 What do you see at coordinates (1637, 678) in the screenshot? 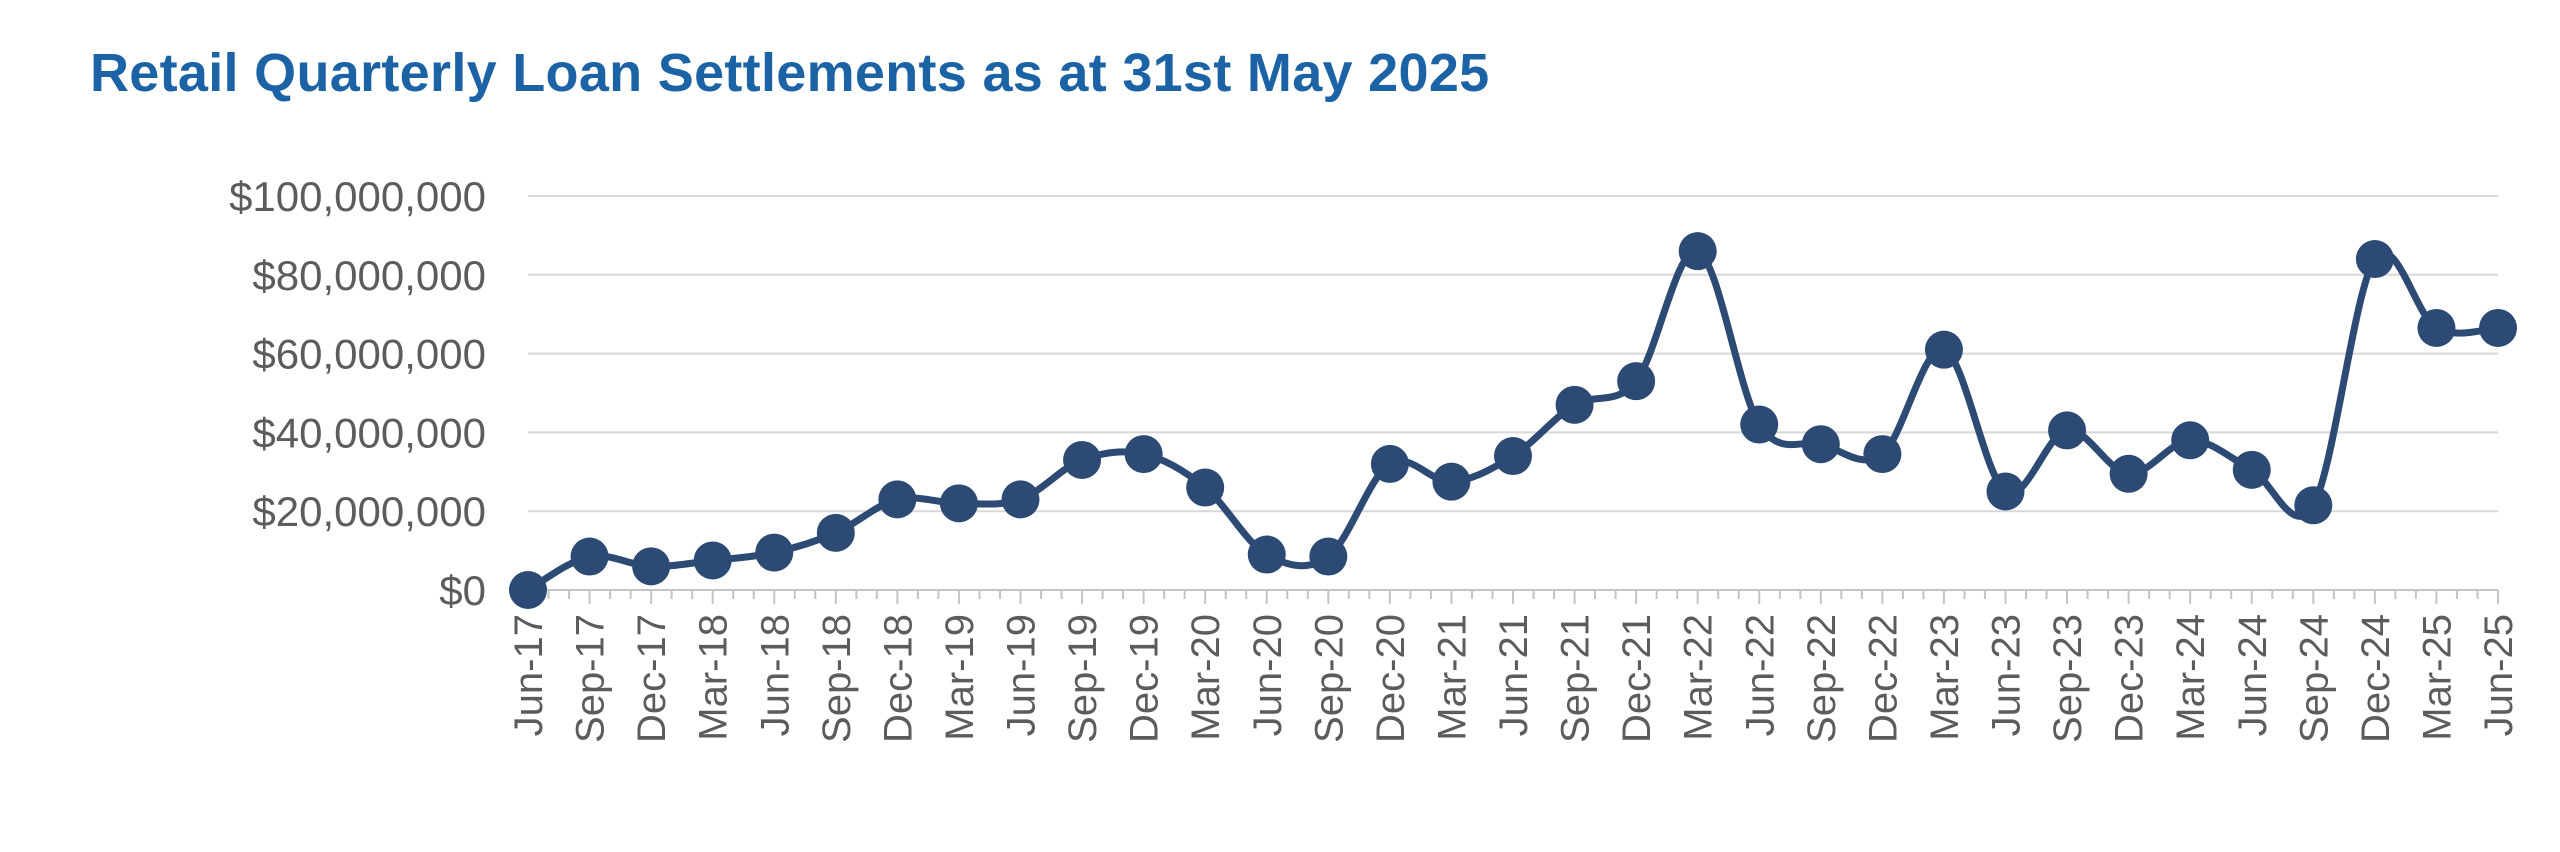
I see `x-tick-label: Dec-21` at bounding box center [1637, 678].